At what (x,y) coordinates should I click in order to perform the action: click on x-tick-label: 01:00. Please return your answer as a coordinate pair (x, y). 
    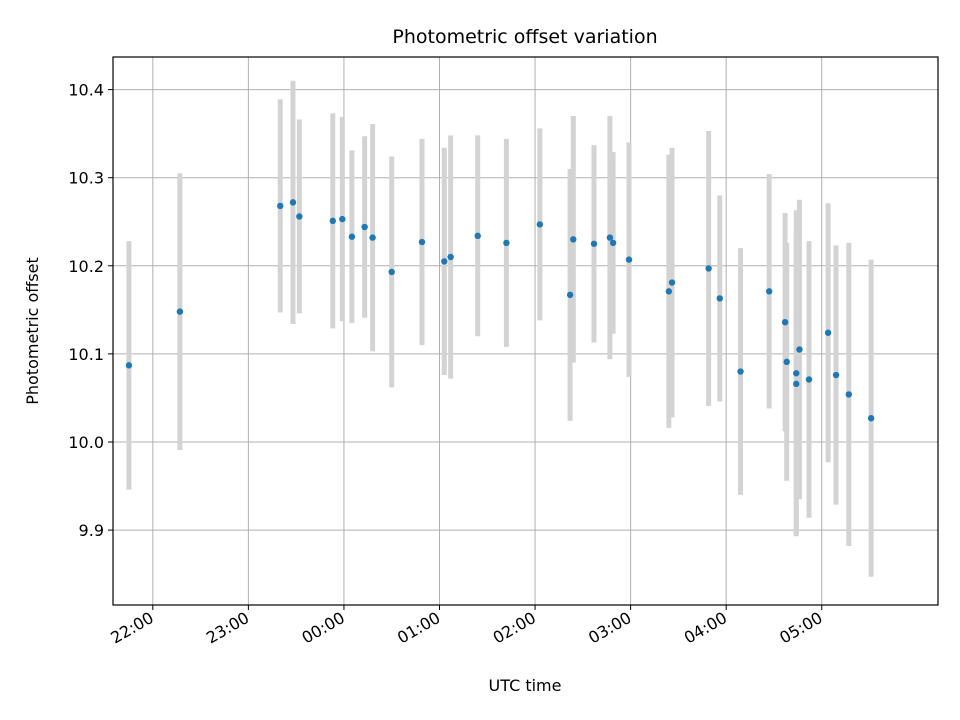
    Looking at the image, I should click on (418, 628).